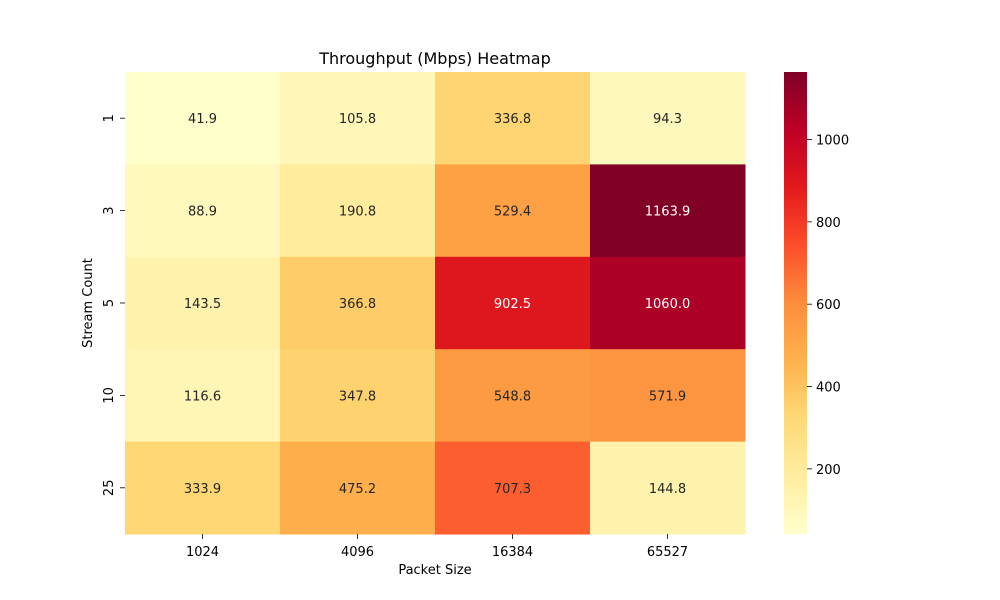 The image size is (1000, 600). I want to click on cell-value-label: 529.4, so click(512, 212).